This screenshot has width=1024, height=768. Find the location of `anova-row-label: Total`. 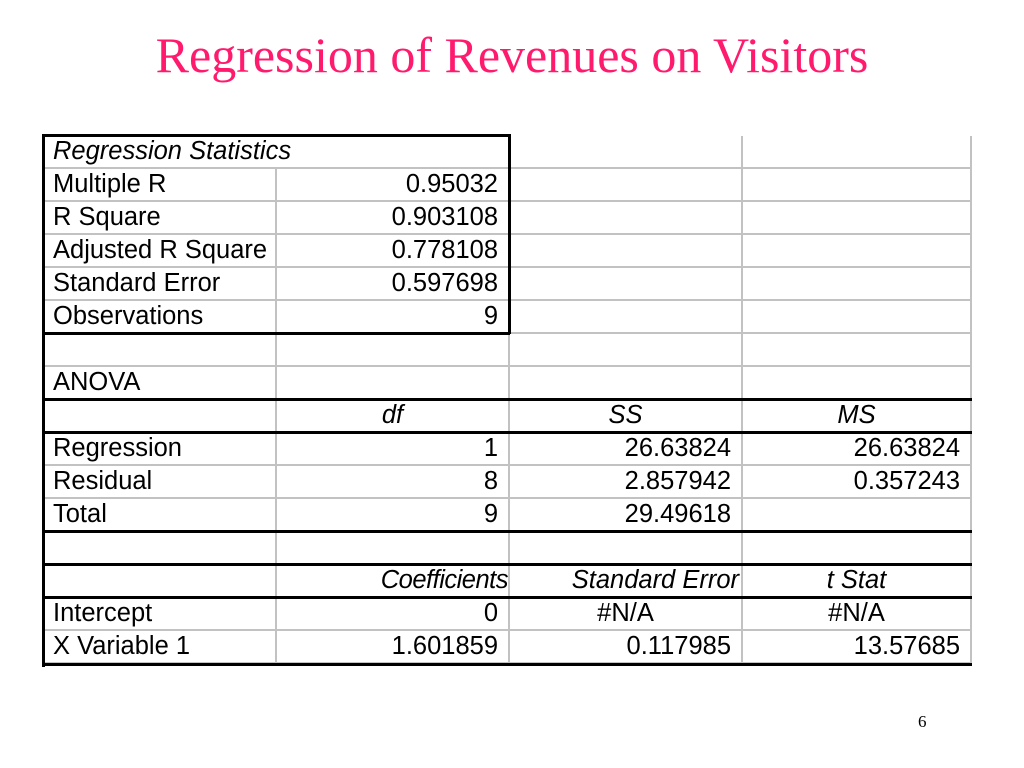

anova-row-label: Total is located at coordinates (160, 515).